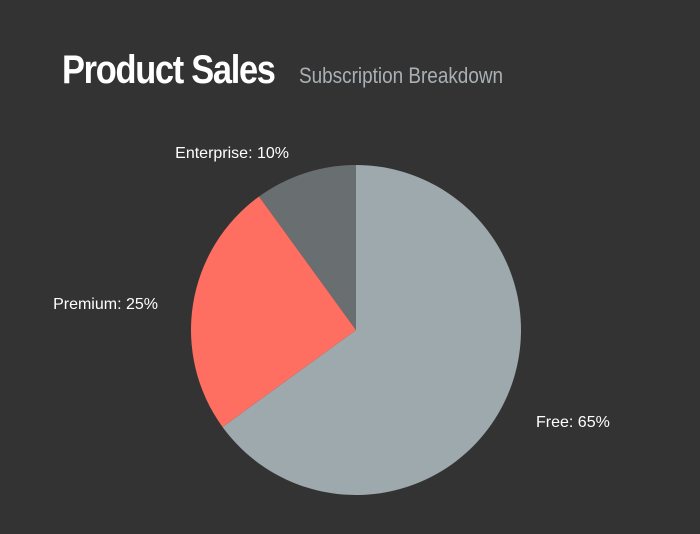 Image resolution: width=700 pixels, height=534 pixels. Describe the element at coordinates (169, 70) in the screenshot. I see `chart-title: Product Sales` at that location.